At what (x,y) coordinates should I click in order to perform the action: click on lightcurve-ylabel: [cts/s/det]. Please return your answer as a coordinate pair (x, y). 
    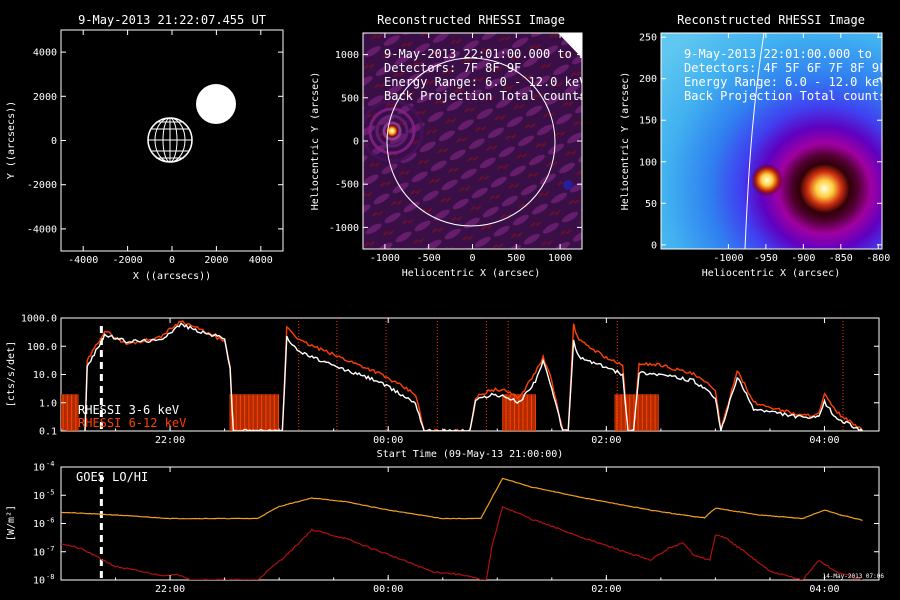
    Looking at the image, I should click on (11, 374).